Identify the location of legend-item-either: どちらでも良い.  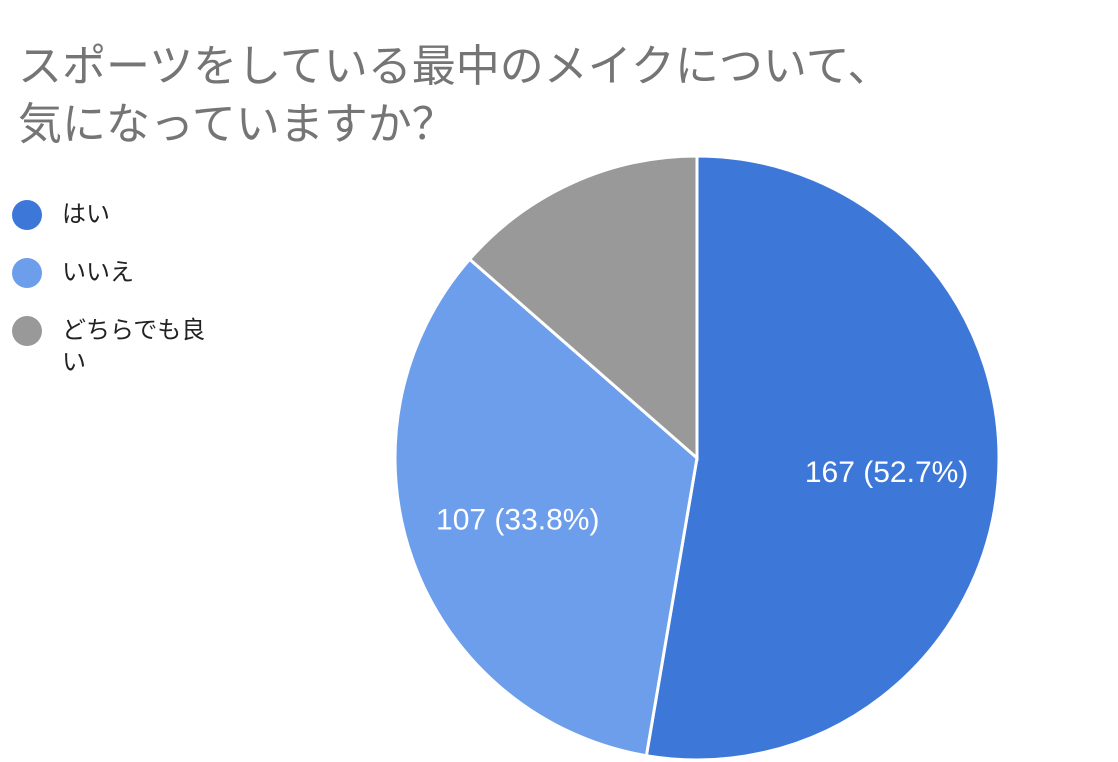
(127, 346).